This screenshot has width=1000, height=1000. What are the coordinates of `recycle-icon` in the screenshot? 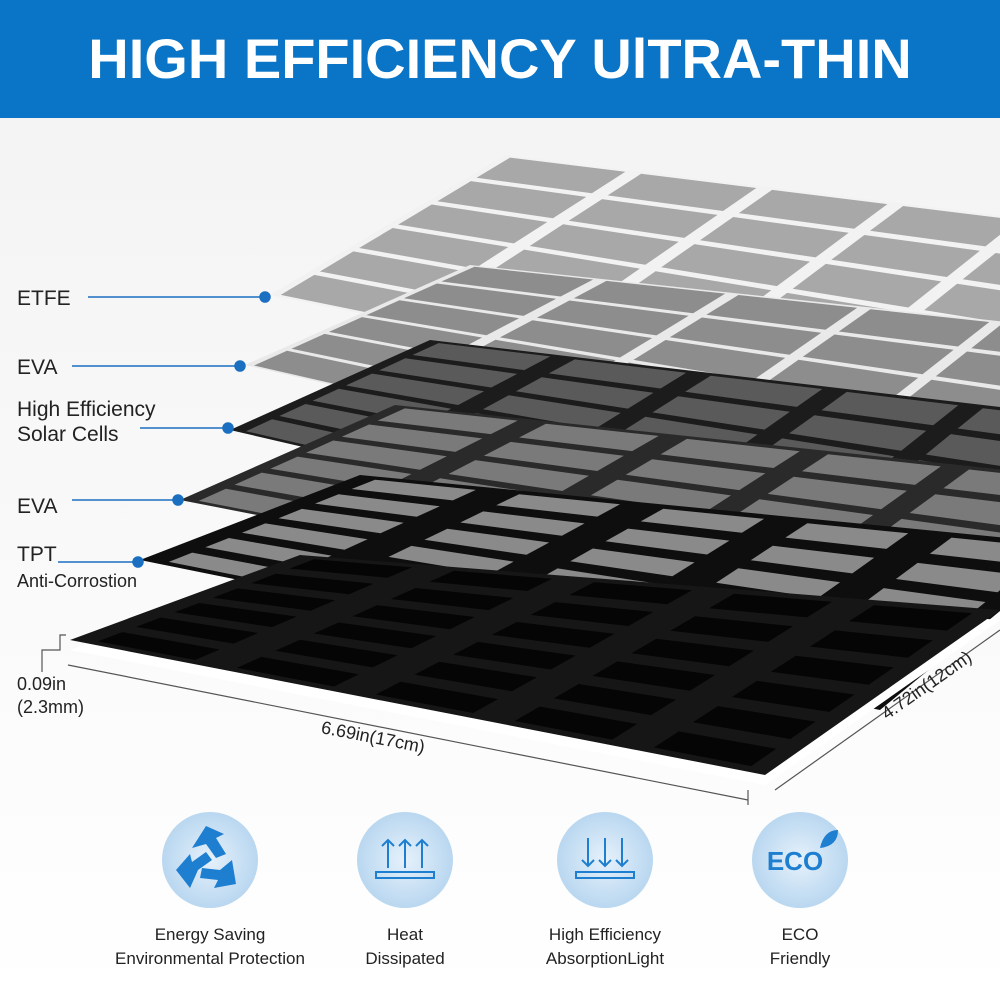 It's located at (206, 857).